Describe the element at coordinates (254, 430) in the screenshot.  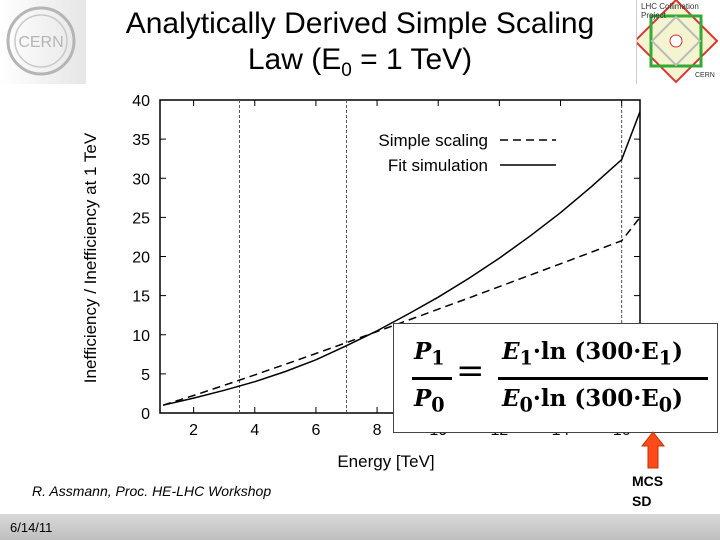
I see `x-tick-label: 4` at that location.